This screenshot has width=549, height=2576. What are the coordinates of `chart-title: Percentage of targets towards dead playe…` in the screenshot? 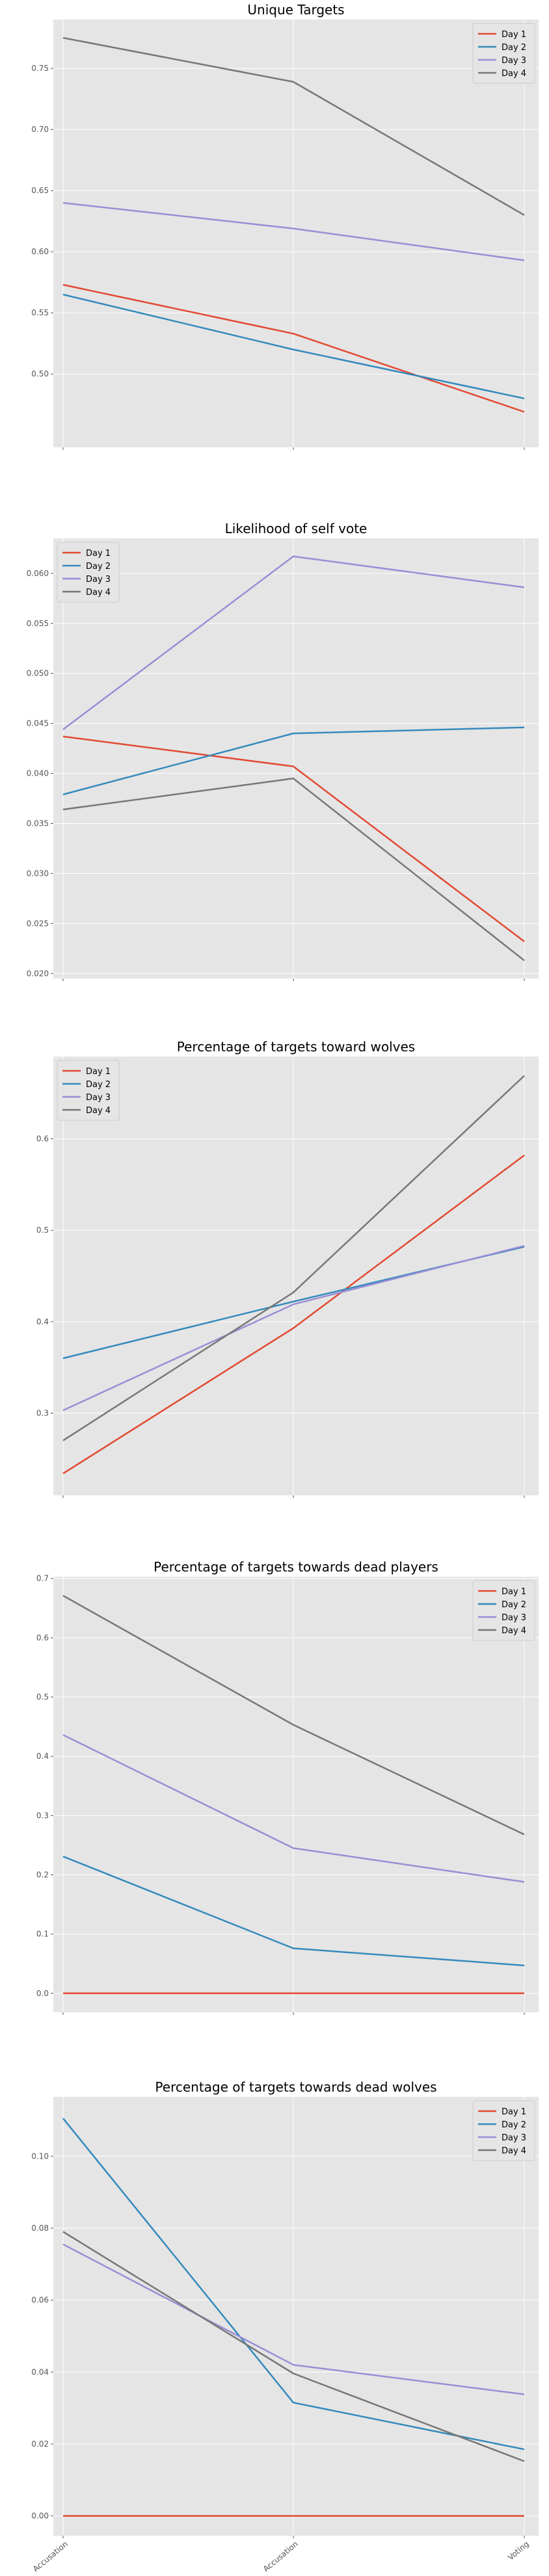 It's located at (296, 1567).